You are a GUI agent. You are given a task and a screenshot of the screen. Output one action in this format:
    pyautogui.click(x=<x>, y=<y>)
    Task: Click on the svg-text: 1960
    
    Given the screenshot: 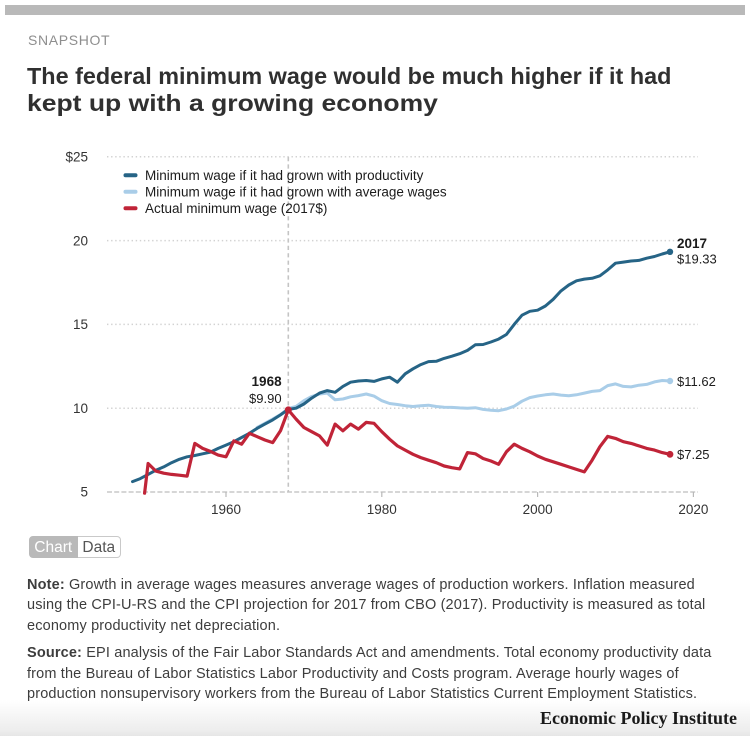 What is the action you would take?
    pyautogui.click(x=226, y=509)
    